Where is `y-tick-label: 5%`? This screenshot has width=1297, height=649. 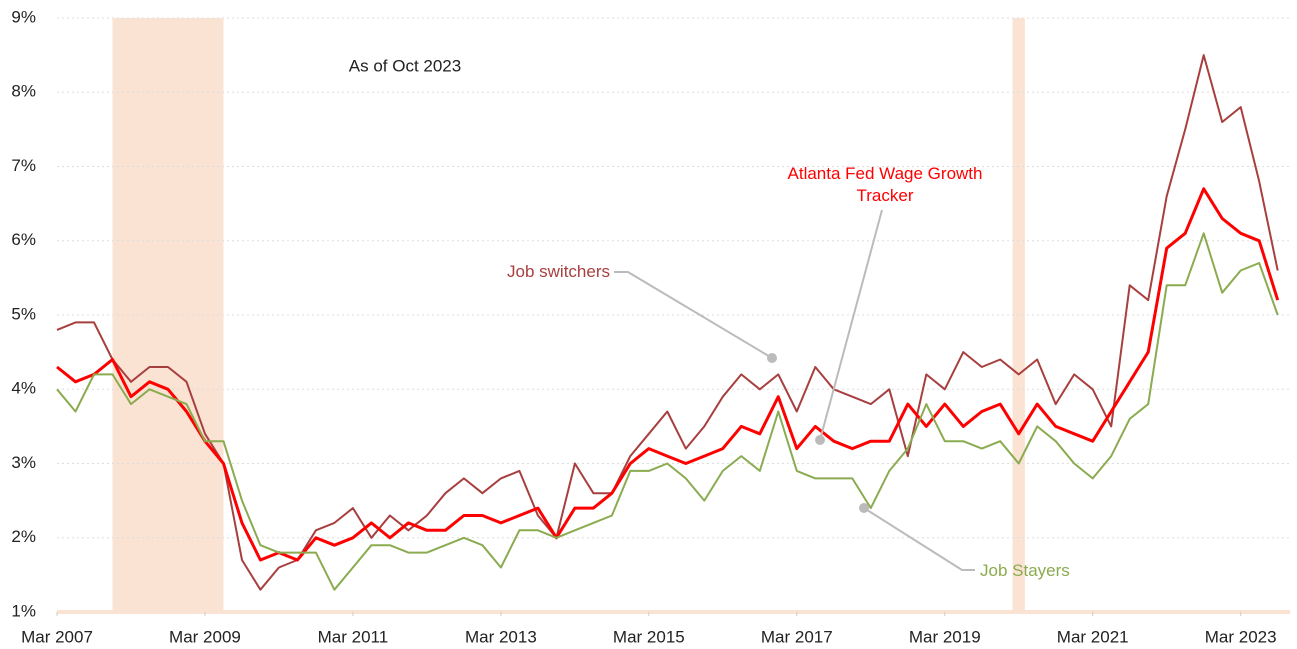
y-tick-label: 5% is located at coordinates (23, 313).